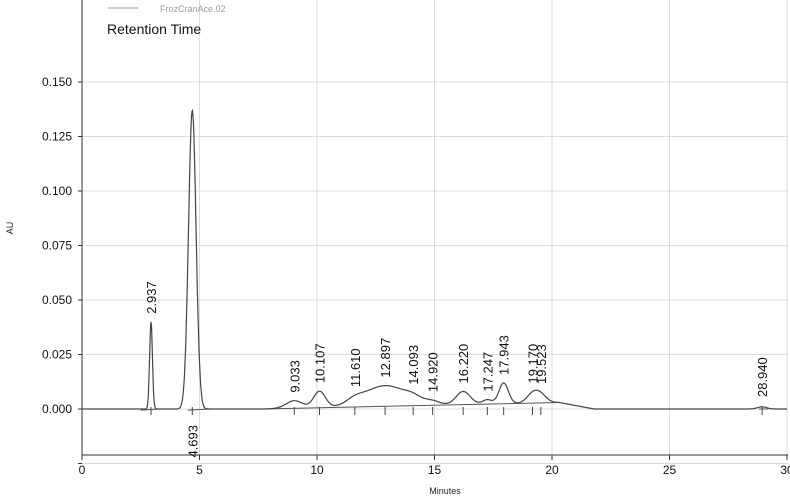  I want to click on x-tick-label: 25, so click(670, 470).